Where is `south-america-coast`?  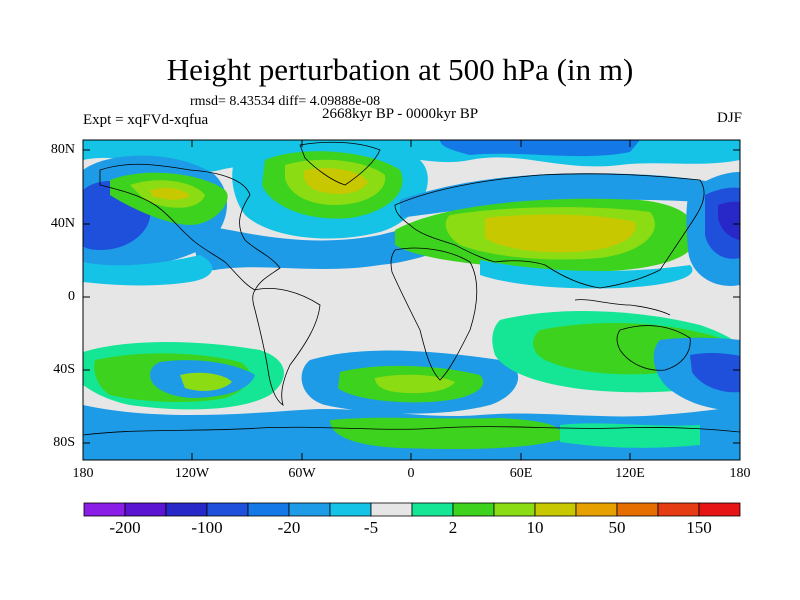
south-america-coast is located at coordinates (286, 346).